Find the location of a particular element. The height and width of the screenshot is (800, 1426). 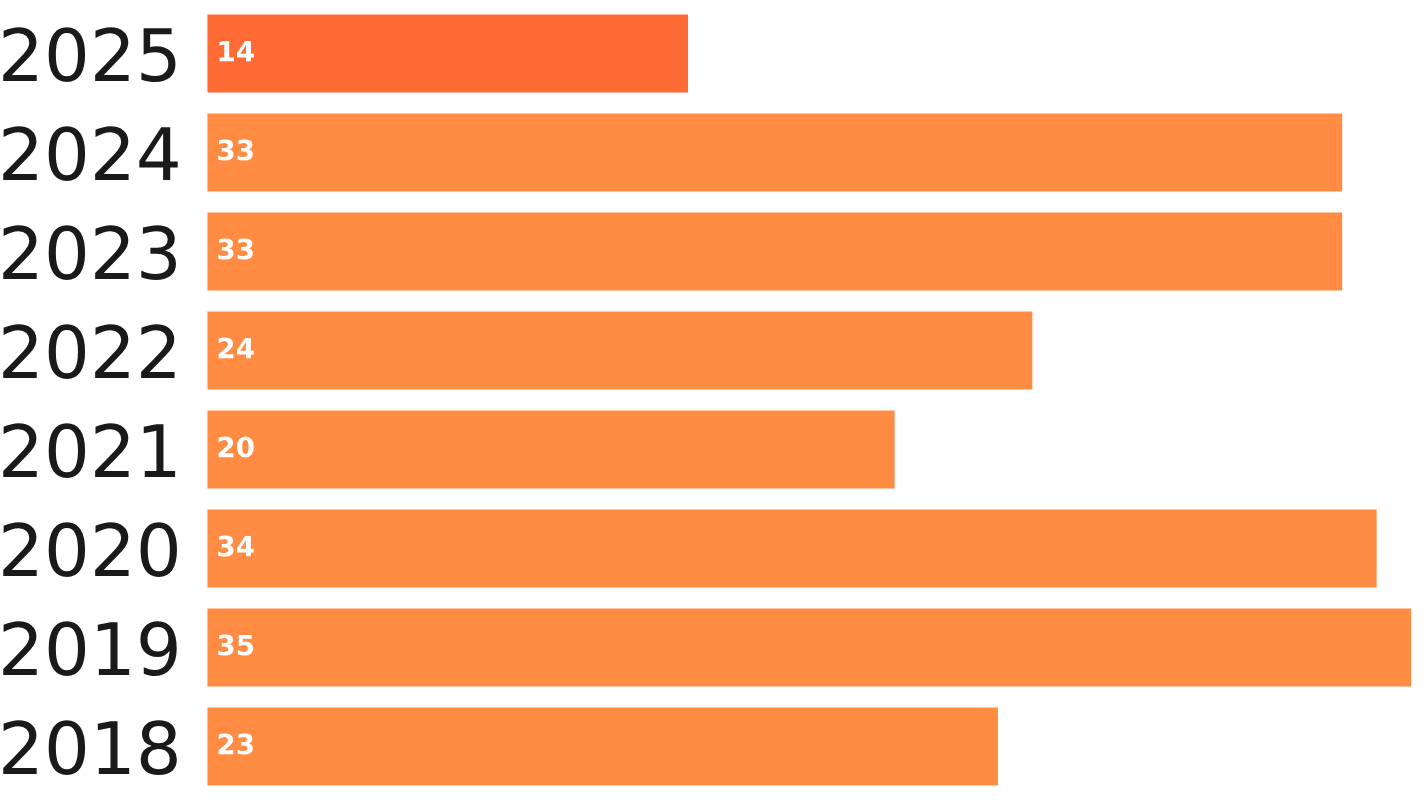

y-tick-label: 2019 is located at coordinates (90, 648).